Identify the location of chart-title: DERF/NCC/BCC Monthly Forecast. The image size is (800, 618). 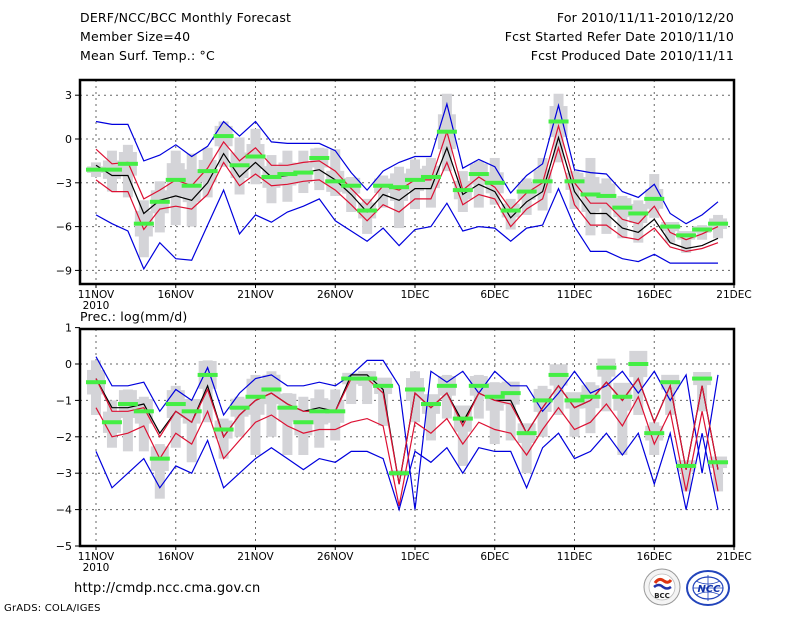
(186, 17).